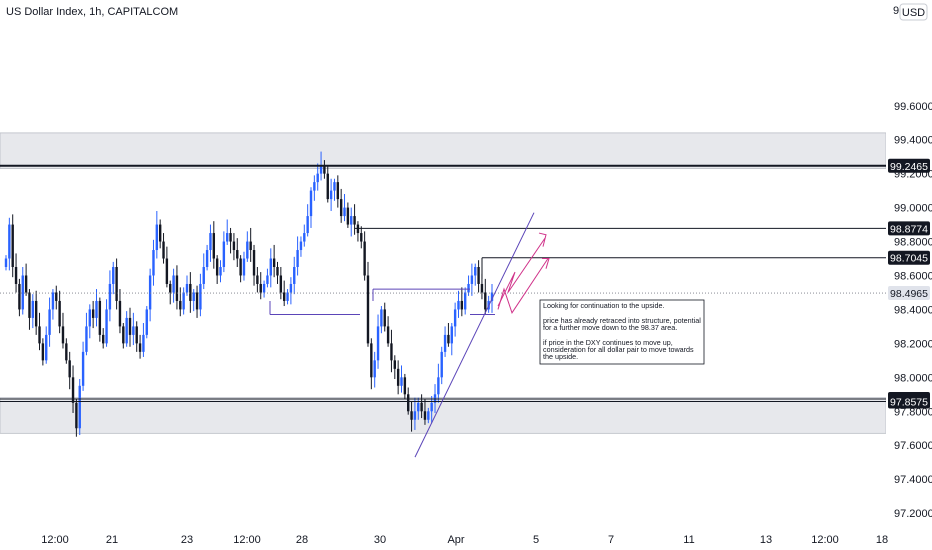 The height and width of the screenshot is (550, 932). What do you see at coordinates (913, 141) in the screenshot?
I see `y-tick-label: 99.4000` at bounding box center [913, 141].